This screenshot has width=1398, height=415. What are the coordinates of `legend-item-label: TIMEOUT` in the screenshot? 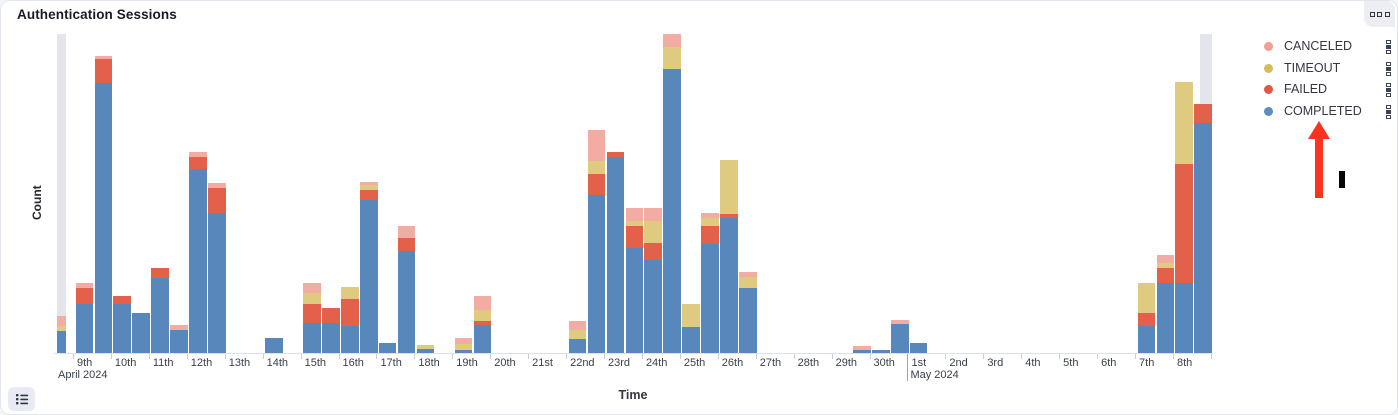 It's located at (1312, 67).